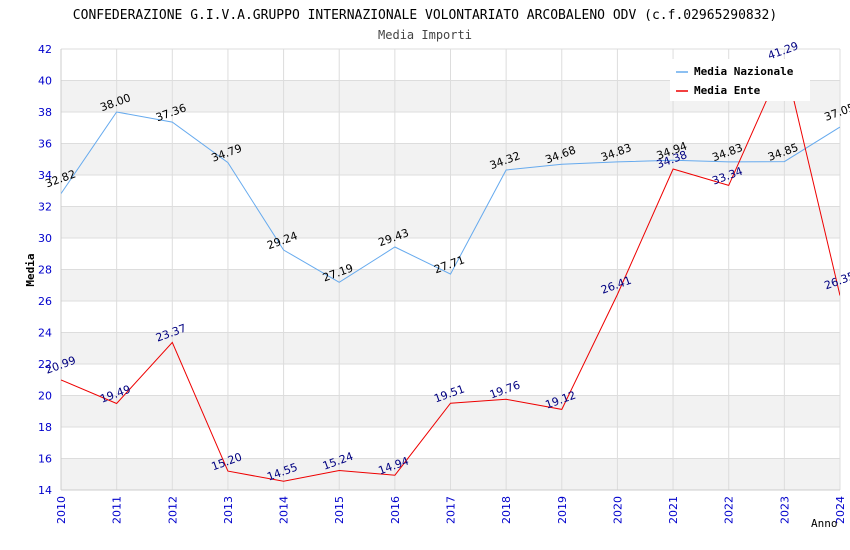 This screenshot has height=550, width=850. What do you see at coordinates (228, 510) in the screenshot?
I see `x-tick-label: 2013` at bounding box center [228, 510].